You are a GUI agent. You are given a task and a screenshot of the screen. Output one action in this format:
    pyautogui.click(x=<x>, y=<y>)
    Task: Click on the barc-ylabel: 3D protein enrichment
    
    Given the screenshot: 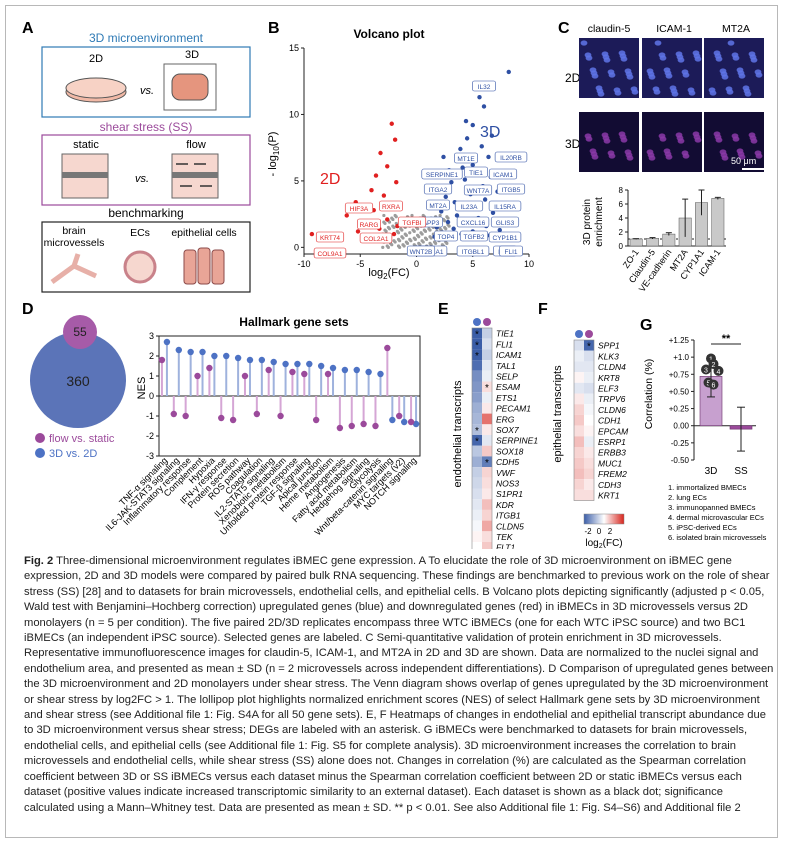 What is the action you would take?
    pyautogui.click(x=593, y=222)
    